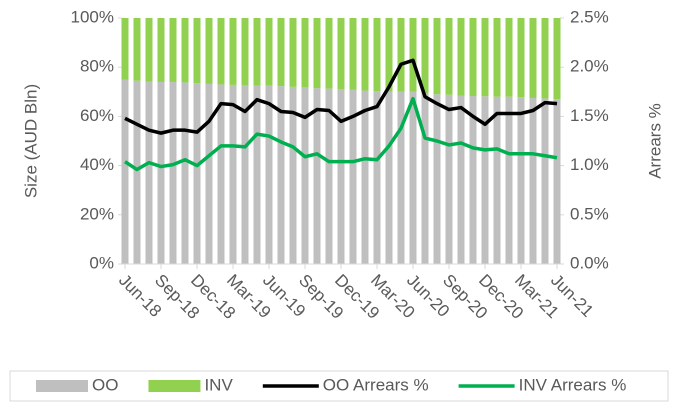 Image resolution: width=678 pixels, height=411 pixels. Describe the element at coordinates (589, 164) in the screenshot. I see `y2-tick-label: 1.0%` at that location.